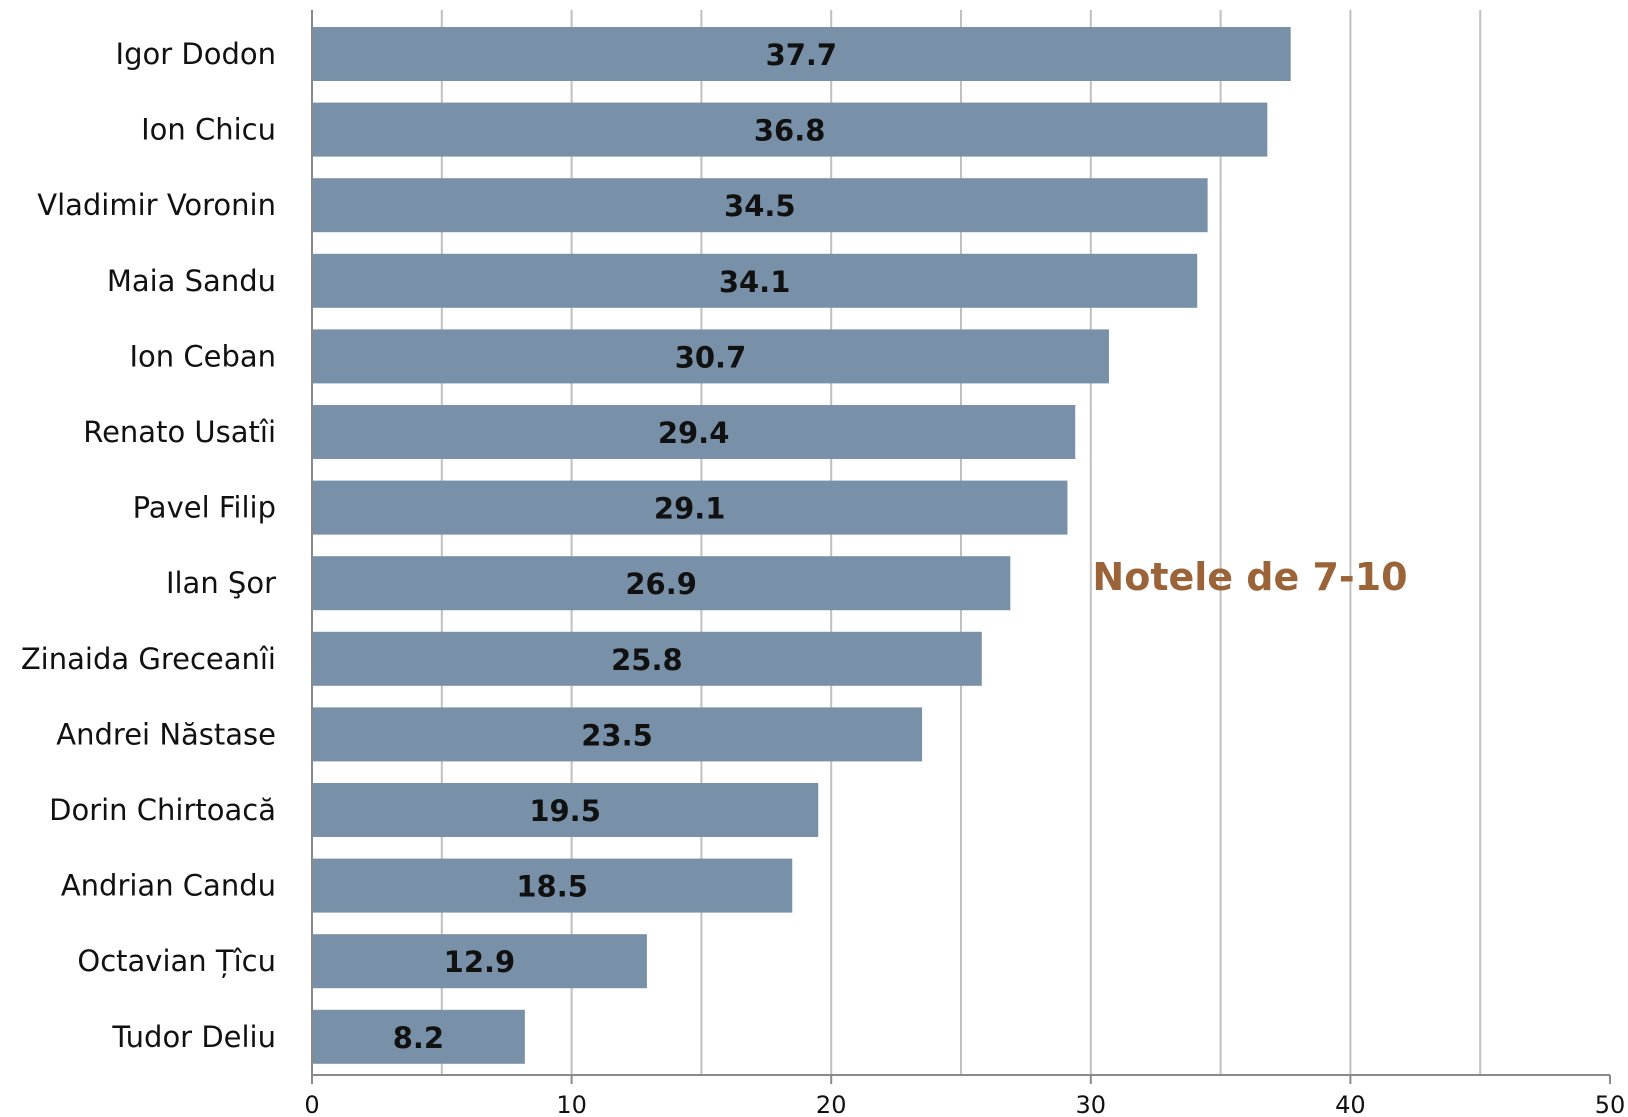 This screenshot has height=1117, width=1628. What do you see at coordinates (148, 659) in the screenshot?
I see `category-label: Zinaida Greceanîi` at bounding box center [148, 659].